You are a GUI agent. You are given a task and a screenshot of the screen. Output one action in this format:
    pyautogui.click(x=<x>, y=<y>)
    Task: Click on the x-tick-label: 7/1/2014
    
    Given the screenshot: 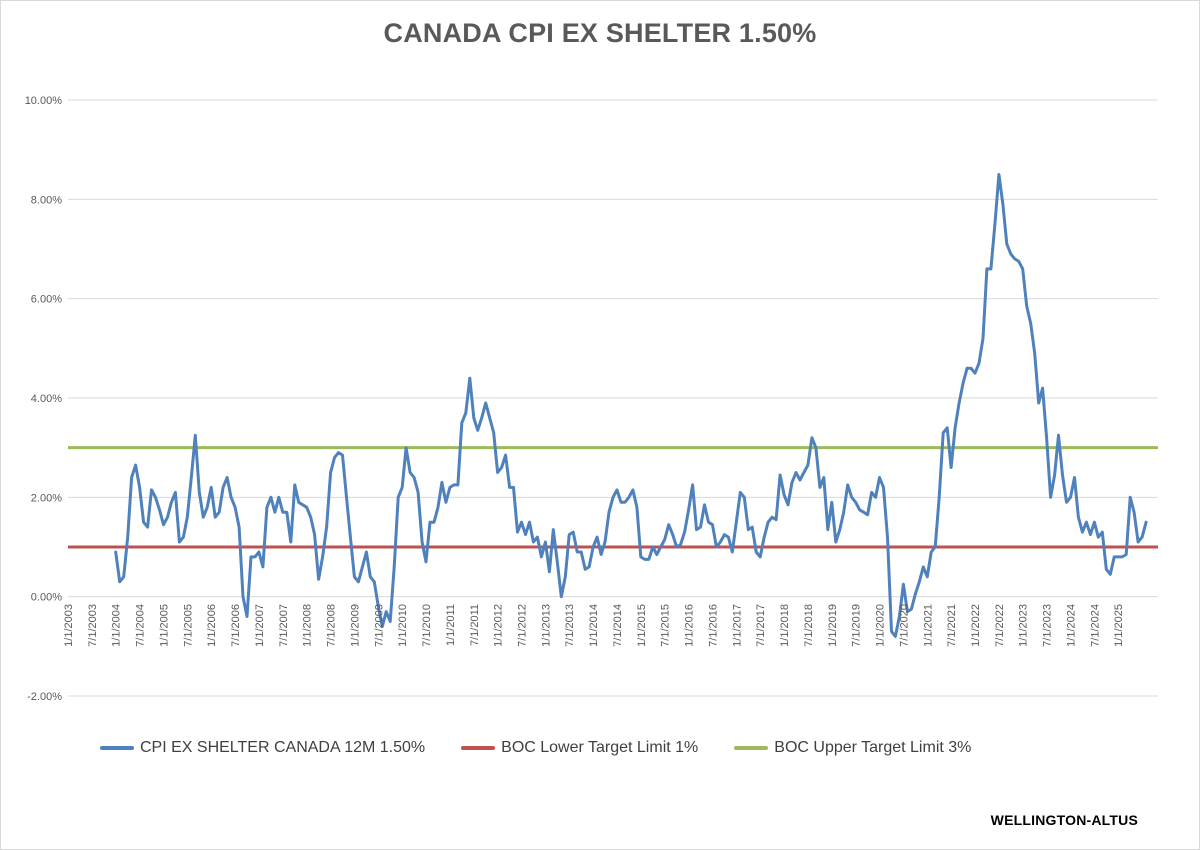 What is the action you would take?
    pyautogui.click(x=618, y=625)
    